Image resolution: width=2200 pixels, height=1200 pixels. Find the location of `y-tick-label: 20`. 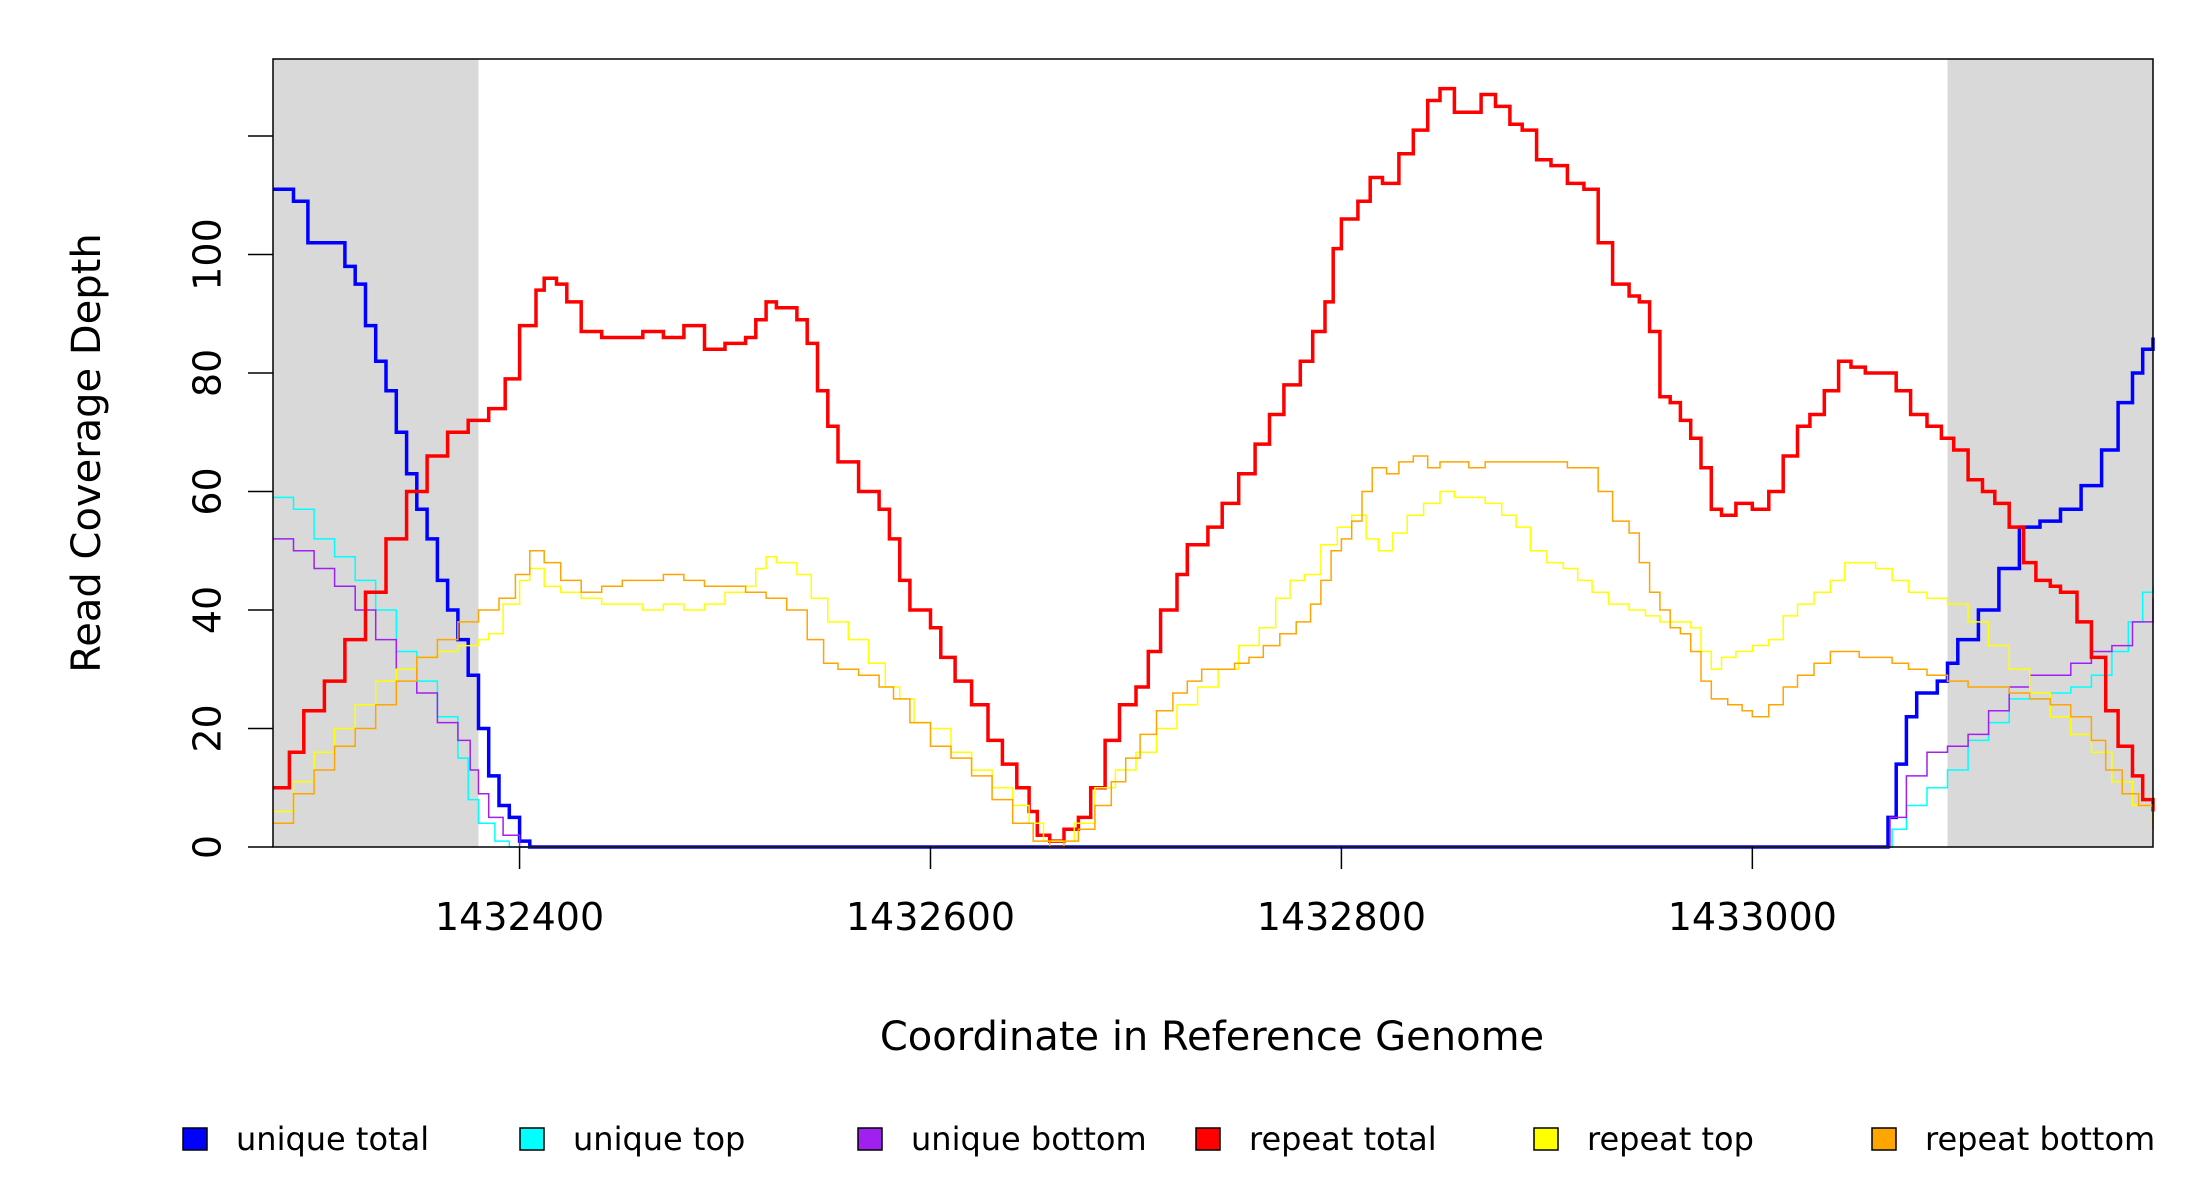

y-tick-label: 20 is located at coordinates (207, 728).